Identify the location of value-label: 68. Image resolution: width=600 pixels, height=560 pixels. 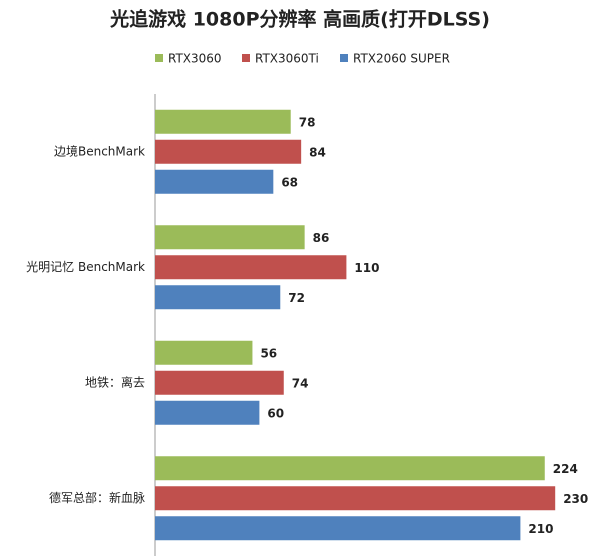
(289, 182).